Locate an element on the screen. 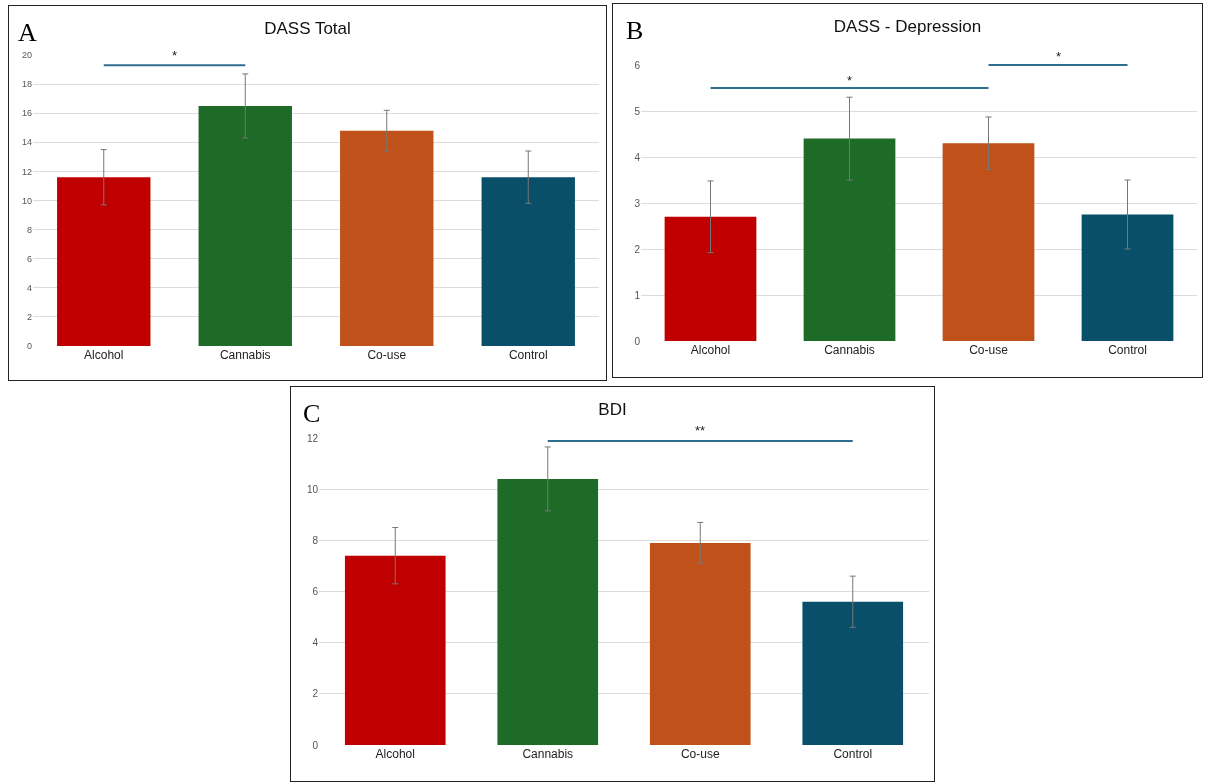 The height and width of the screenshot is (782, 1206). y-tick-label: 18 is located at coordinates (26, 84).